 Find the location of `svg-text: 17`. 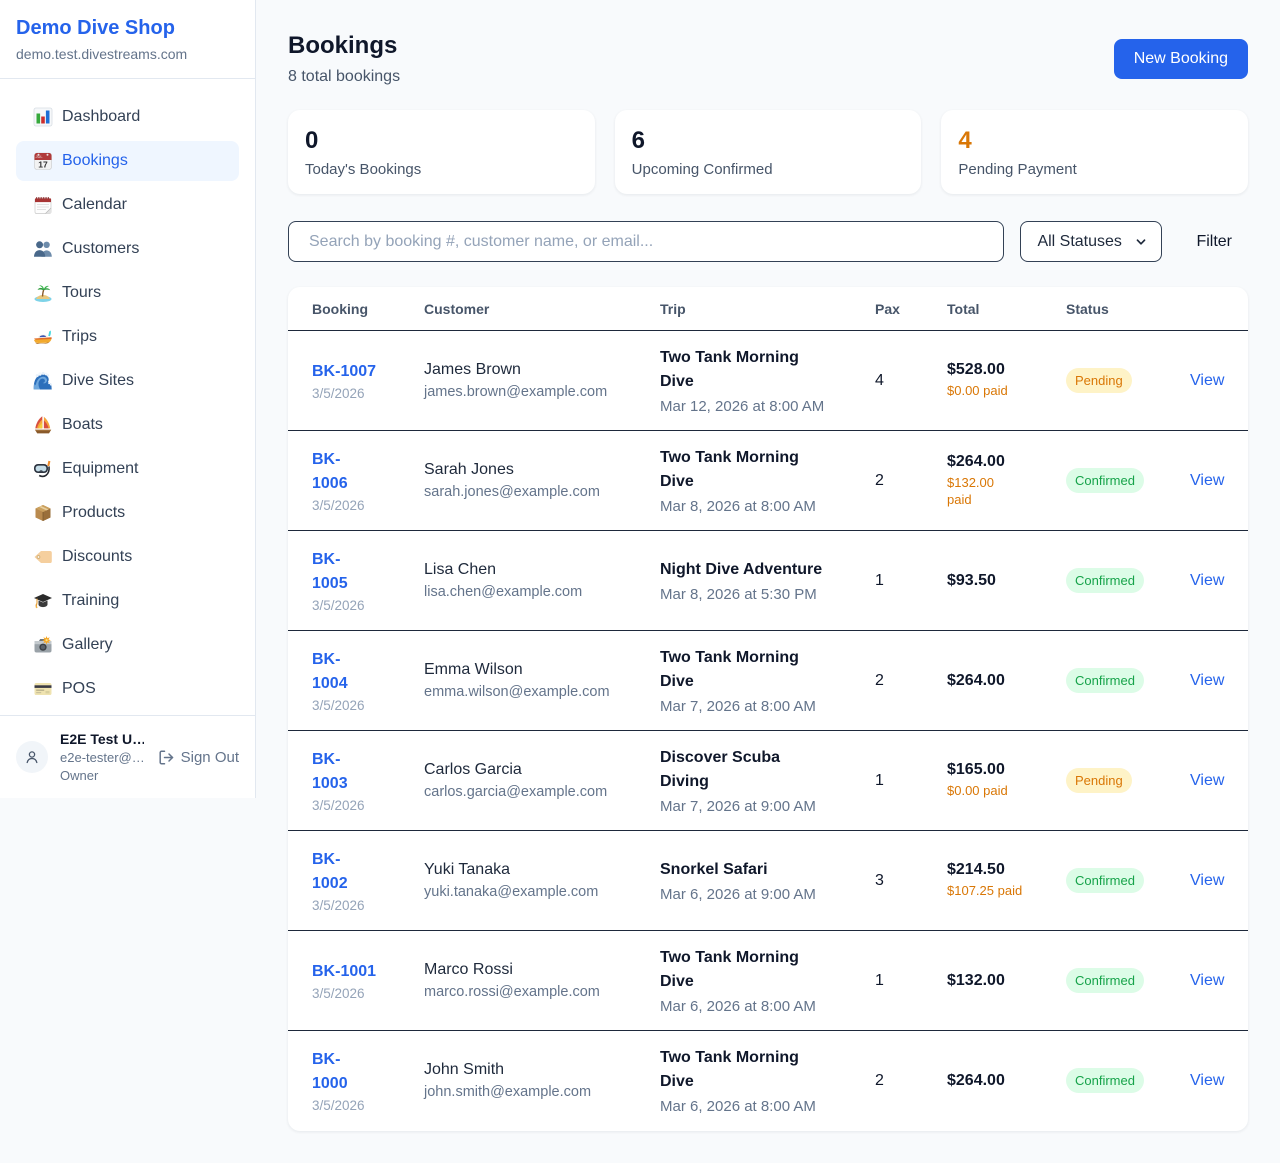

svg-text: 17 is located at coordinates (43, 165).